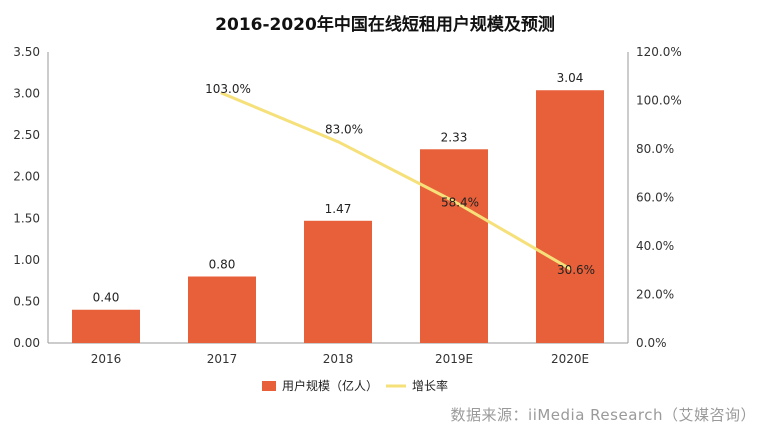  I want to click on bar-2017, so click(222, 309).